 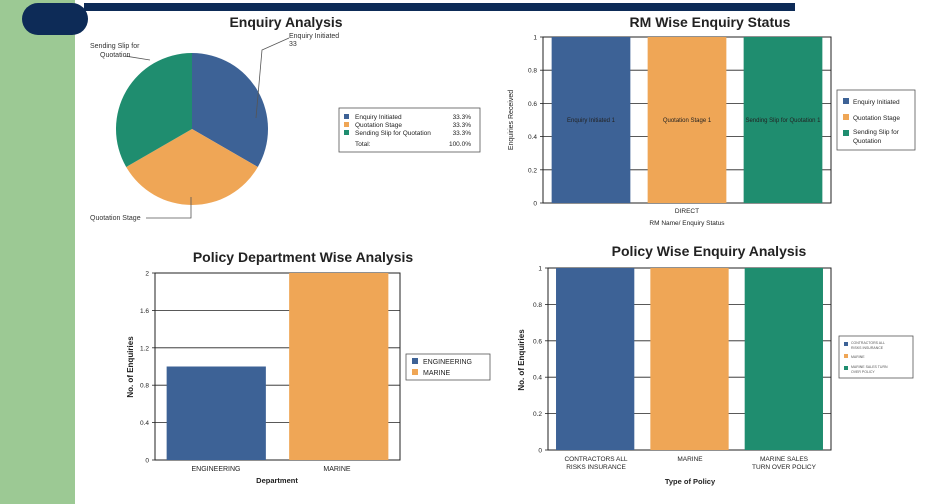 I want to click on legend-label: Sending Slip for, so click(x=876, y=132).